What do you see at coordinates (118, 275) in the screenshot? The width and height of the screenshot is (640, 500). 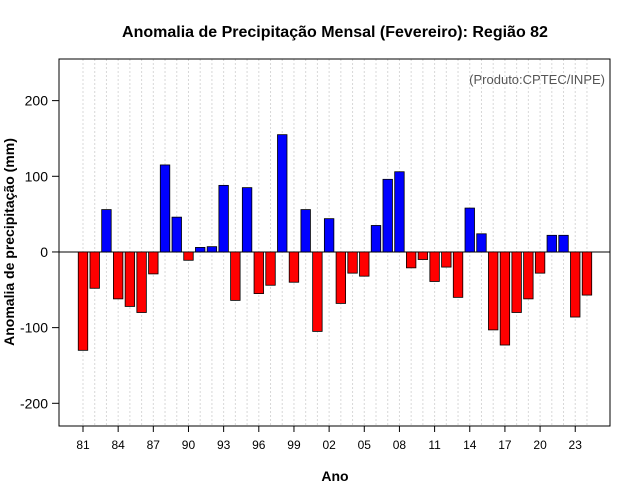 I see `bar-1984` at bounding box center [118, 275].